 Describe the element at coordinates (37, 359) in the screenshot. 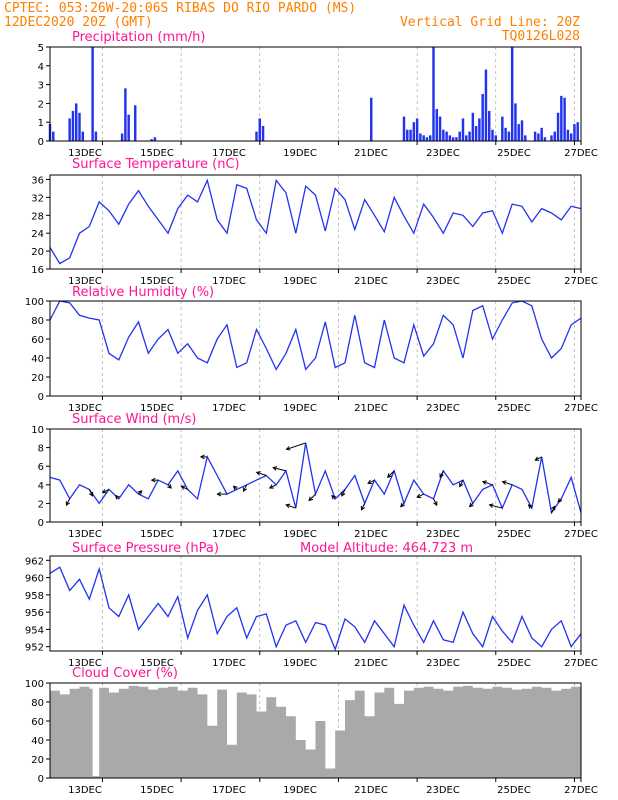

I see `y-tick-label: 40` at that location.